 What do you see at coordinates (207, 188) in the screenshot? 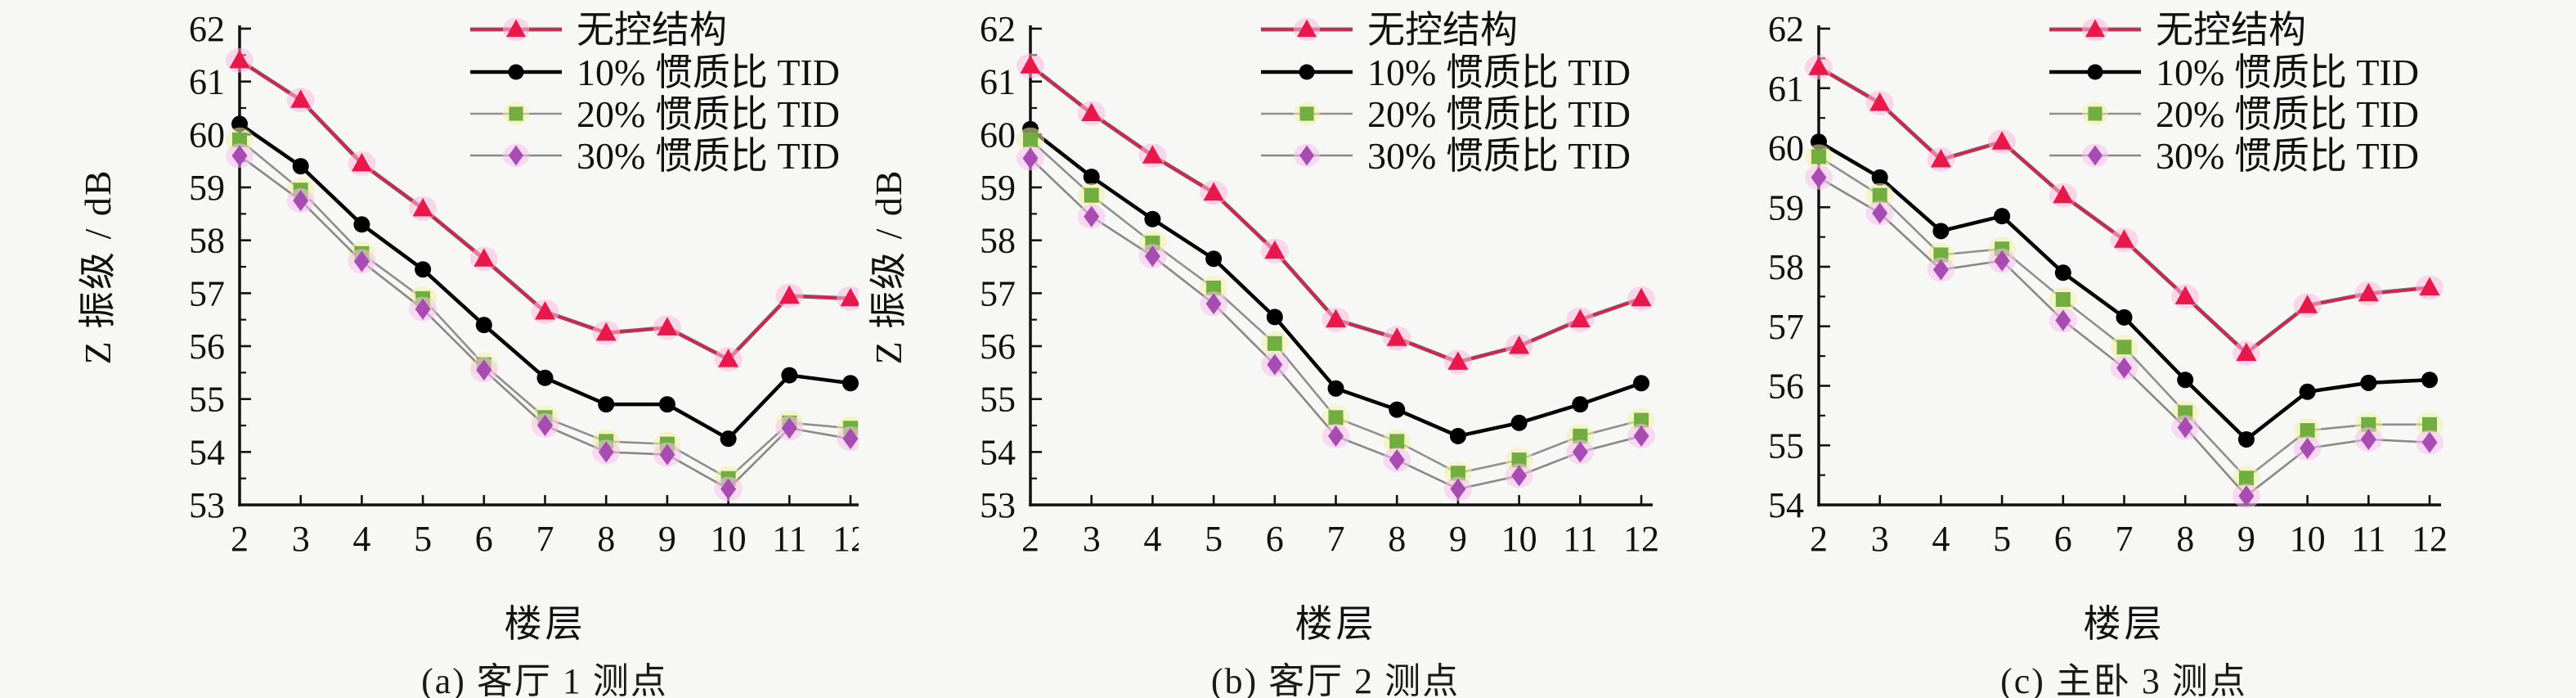
I see `y-tick-label: 59` at bounding box center [207, 188].